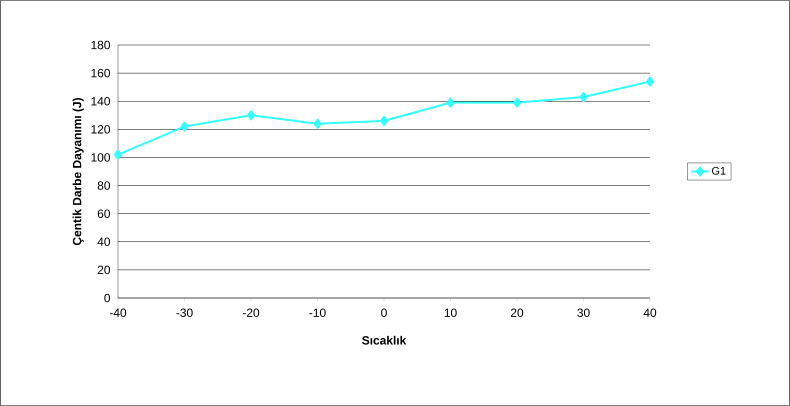  What do you see at coordinates (104, 185) in the screenshot?
I see `y-tick-label: 80` at bounding box center [104, 185].